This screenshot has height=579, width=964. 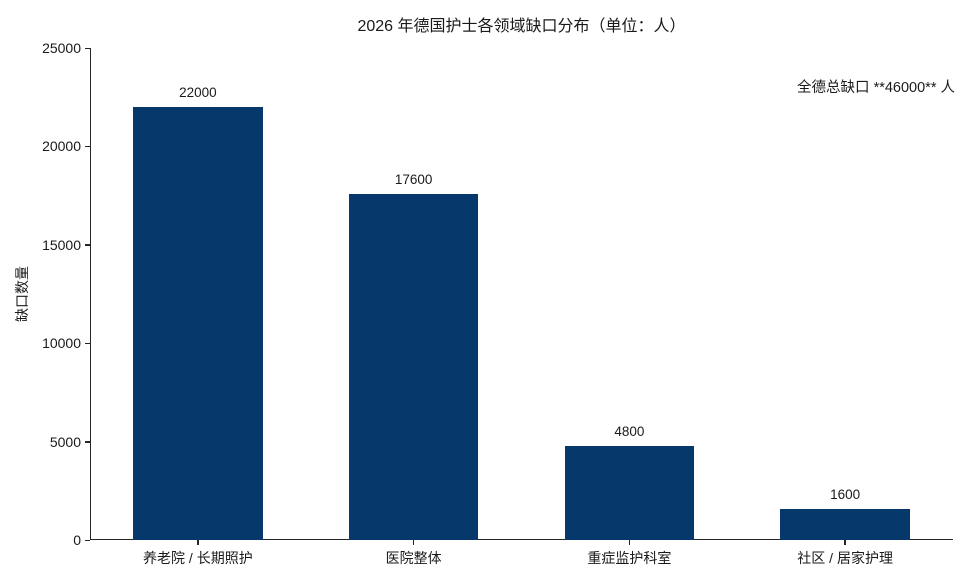 What do you see at coordinates (413, 179) in the screenshot?
I see `bar-value-label: 17600` at bounding box center [413, 179].